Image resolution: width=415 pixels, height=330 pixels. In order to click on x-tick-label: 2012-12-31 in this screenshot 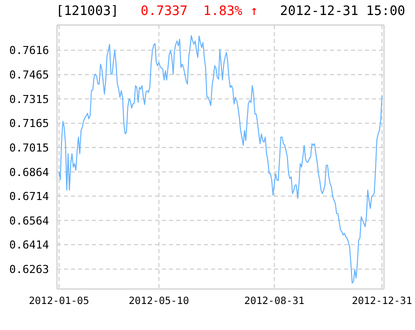, I will do `click(382, 302)`.